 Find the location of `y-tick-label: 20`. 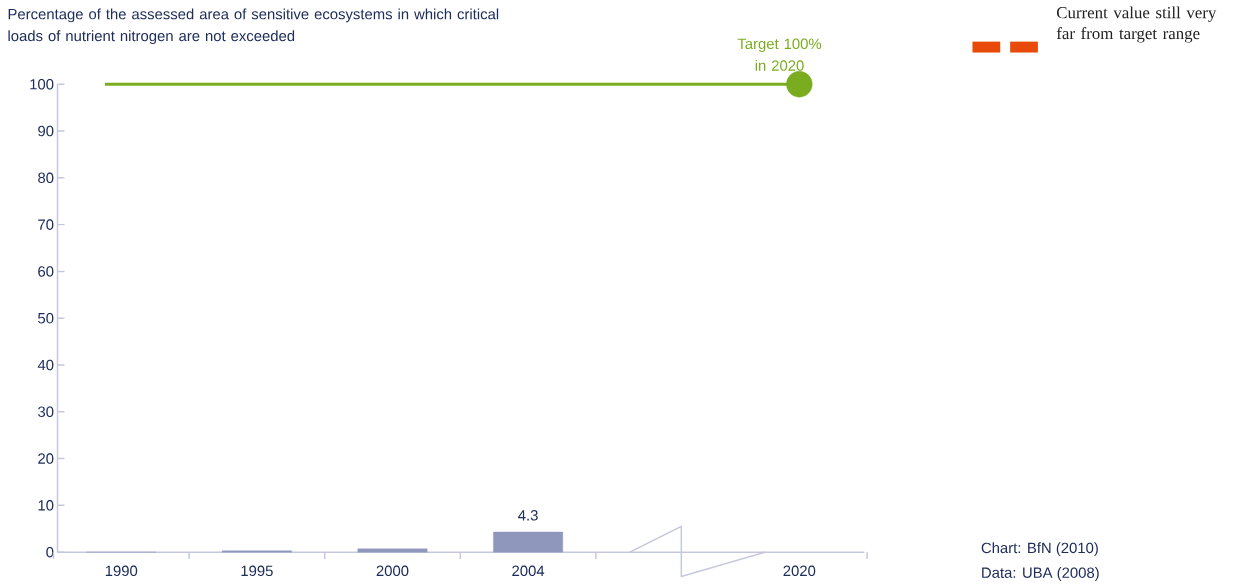

y-tick-label: 20 is located at coordinates (46, 458).